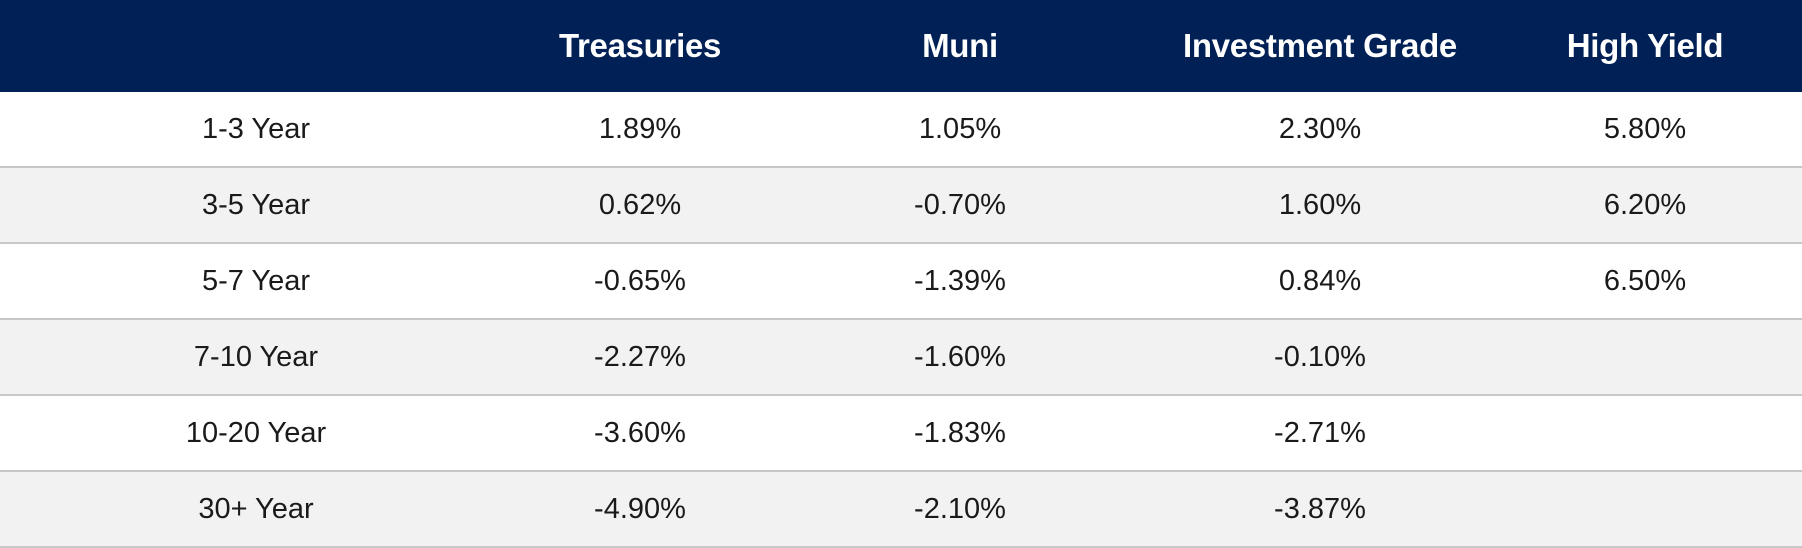  Describe the element at coordinates (1320, 130) in the screenshot. I see `investment-grade-cell: 2.30%` at that location.